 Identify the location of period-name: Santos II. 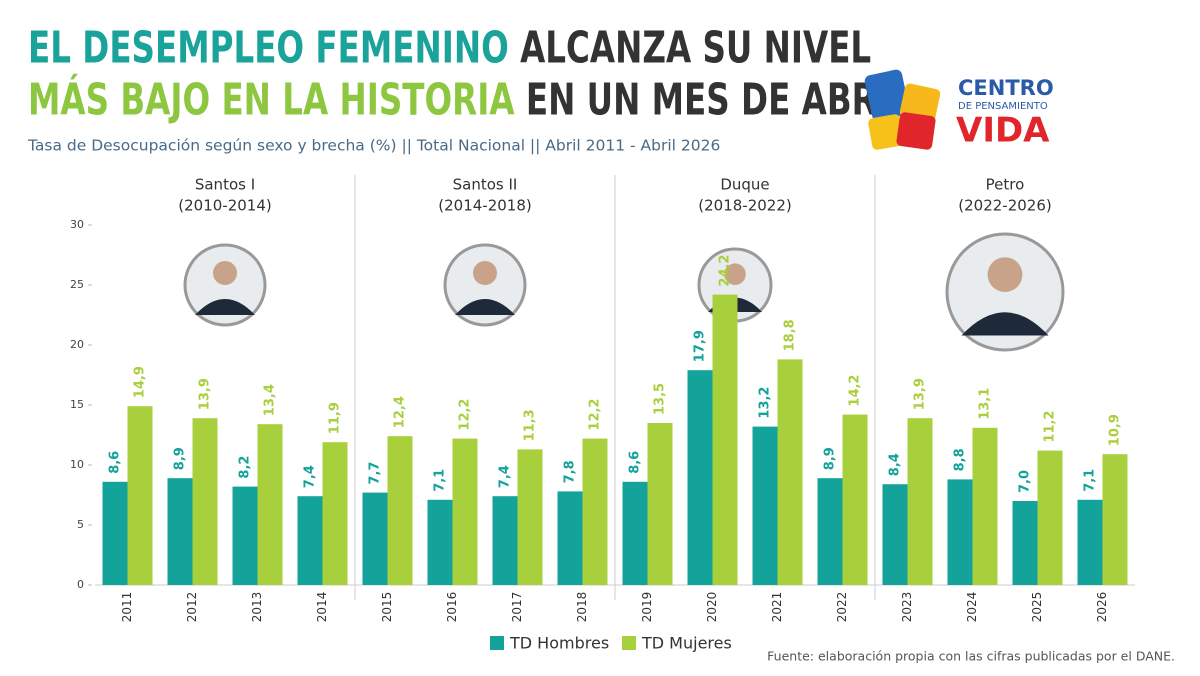
(485, 185).